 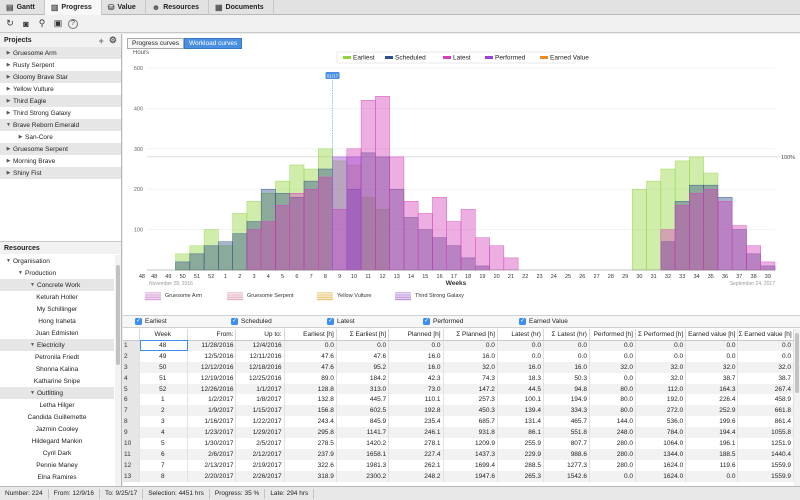 I want to click on table-cell: 931.8, so click(x=470, y=433).